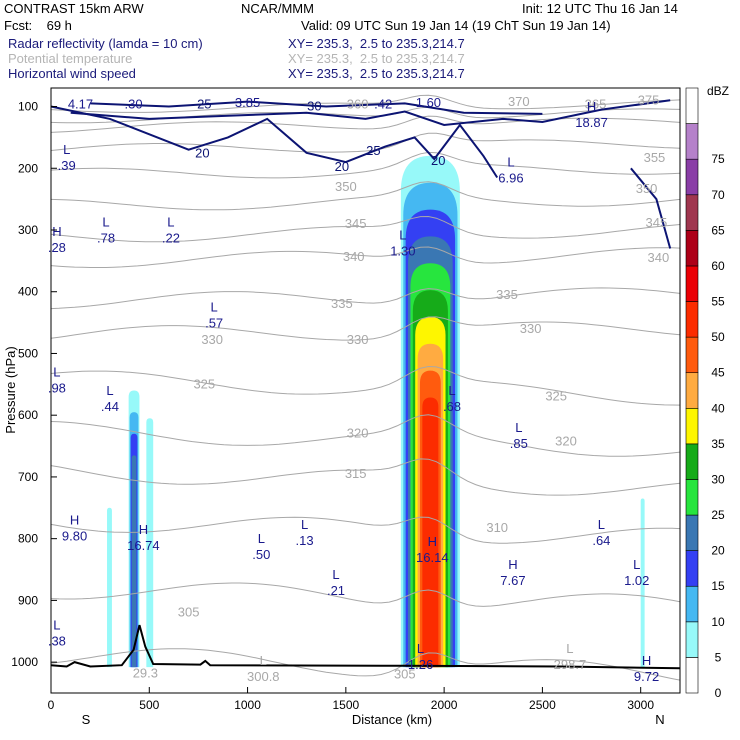 The image size is (740, 740). What do you see at coordinates (718, 408) in the screenshot?
I see `colorbar-tick-label: 40` at bounding box center [718, 408].